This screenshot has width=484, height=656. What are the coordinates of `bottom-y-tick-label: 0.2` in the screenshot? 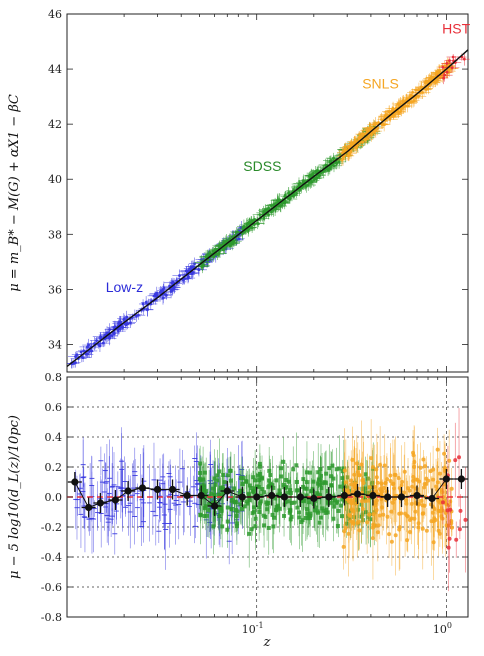 It's located at (54, 467).